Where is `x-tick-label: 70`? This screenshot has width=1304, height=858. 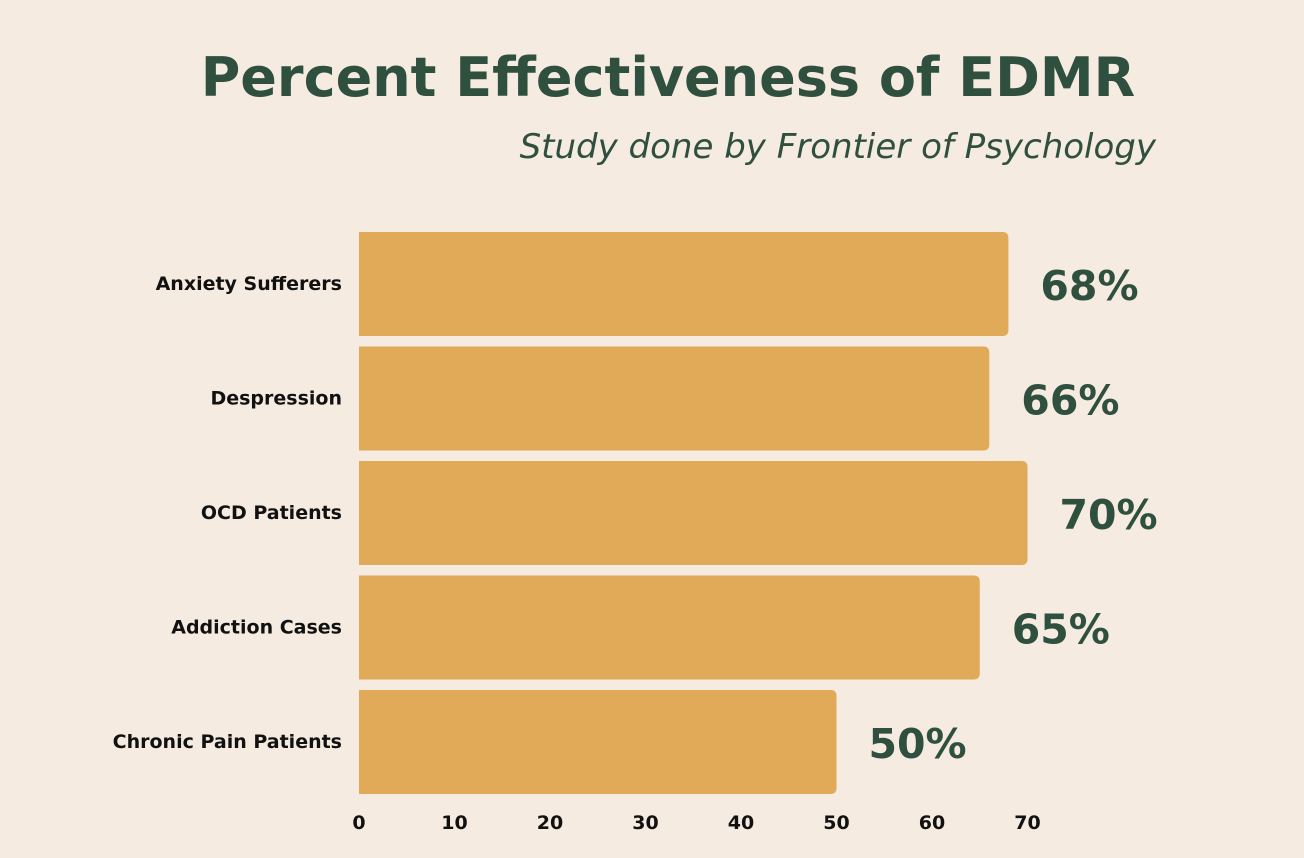 x-tick-label: 70 is located at coordinates (1027, 823).